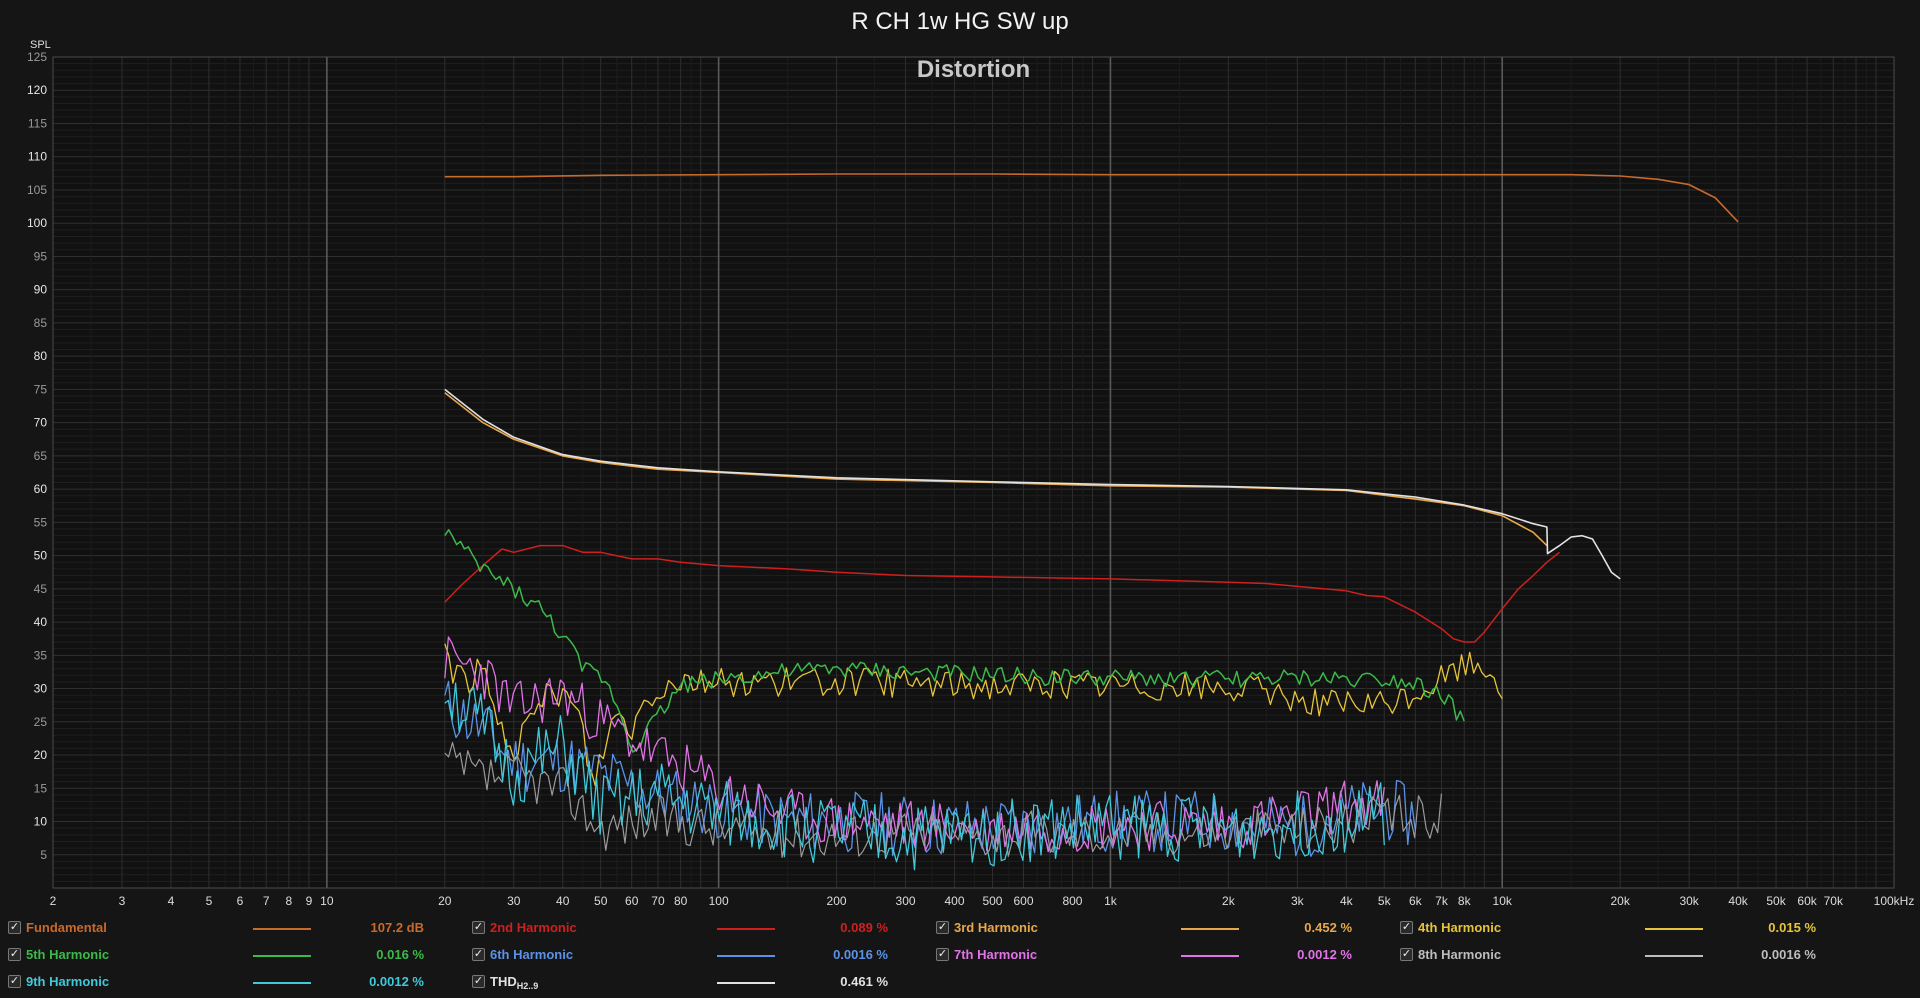 The width and height of the screenshot is (1920, 998). I want to click on legend-value: 0.461 %, so click(864, 981).